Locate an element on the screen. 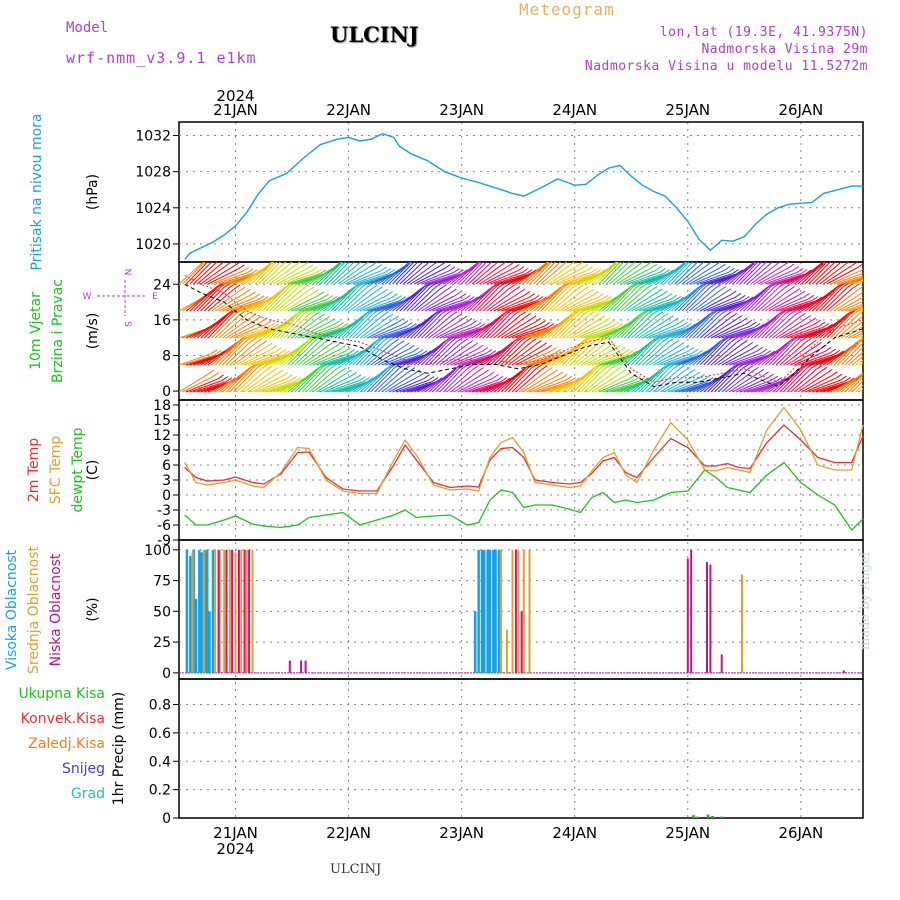 Image resolution: width=900 pixels, height=900 pixels. model-label: Model is located at coordinates (87, 28).